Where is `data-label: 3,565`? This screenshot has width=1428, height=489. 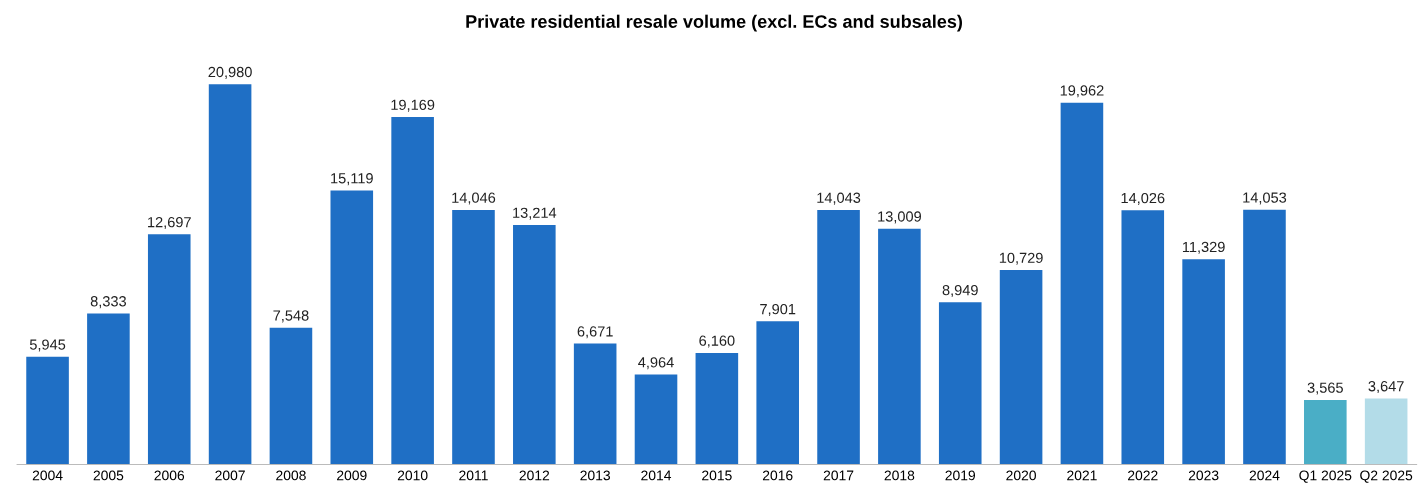 data-label: 3,565 is located at coordinates (1325, 388).